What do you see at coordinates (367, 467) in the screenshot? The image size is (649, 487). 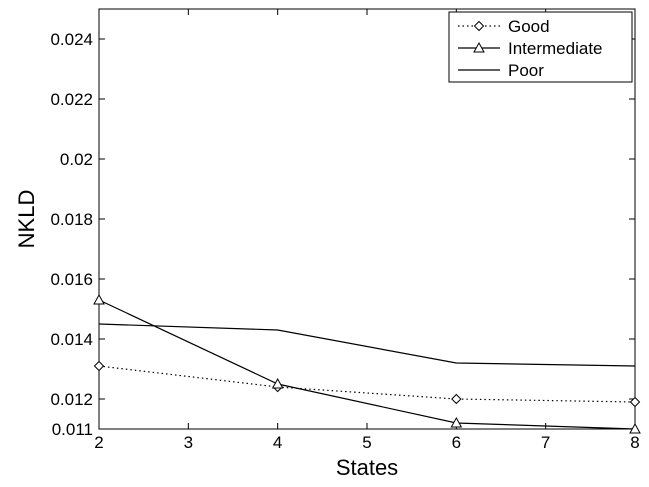 I see `x-axis-label: States` at bounding box center [367, 467].